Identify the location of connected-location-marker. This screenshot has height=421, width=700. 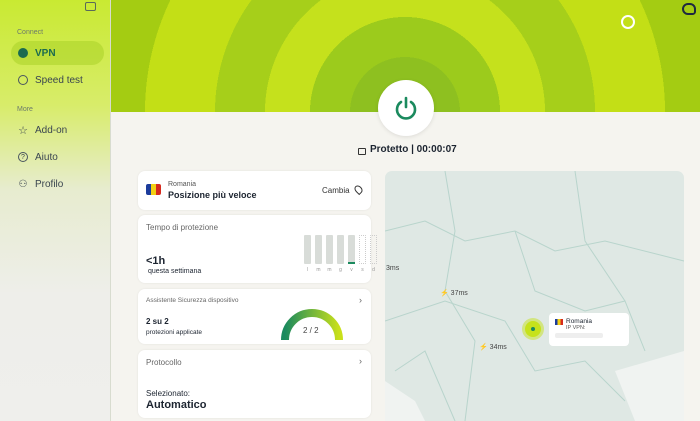
(533, 329).